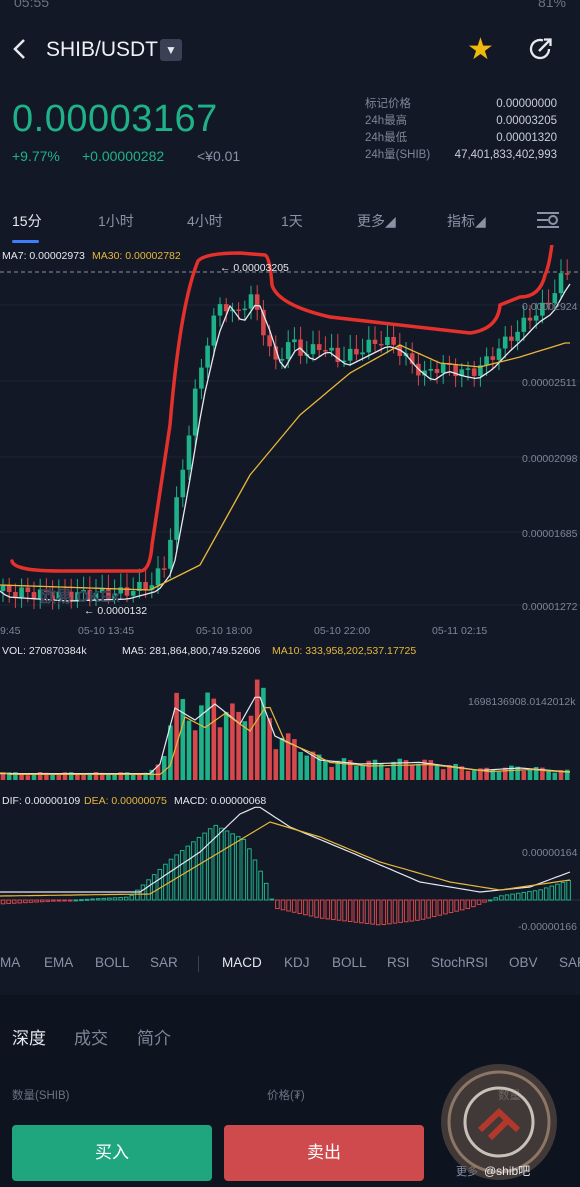  I want to click on indicator-ma: MA, so click(10, 962).